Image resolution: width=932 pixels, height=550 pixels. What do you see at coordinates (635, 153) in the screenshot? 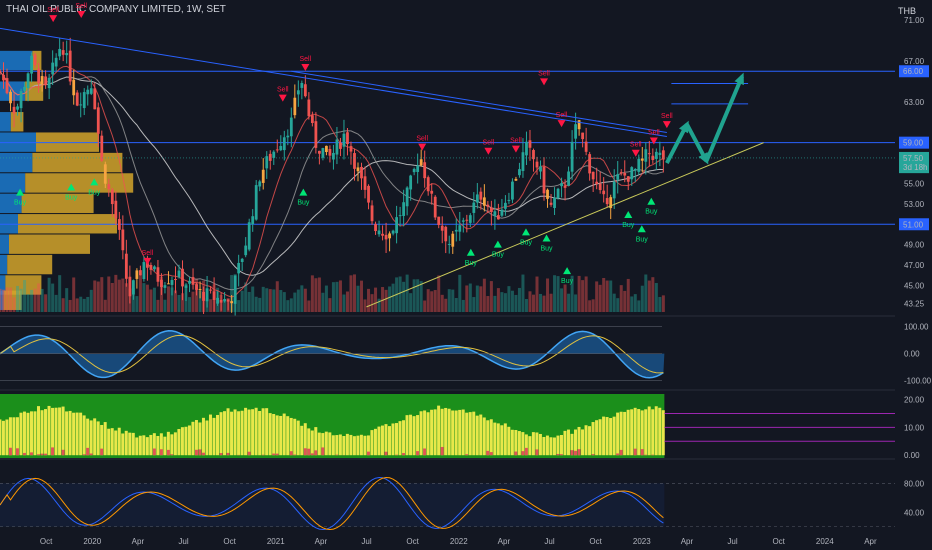
I see `sell-signal-arrow` at bounding box center [635, 153].